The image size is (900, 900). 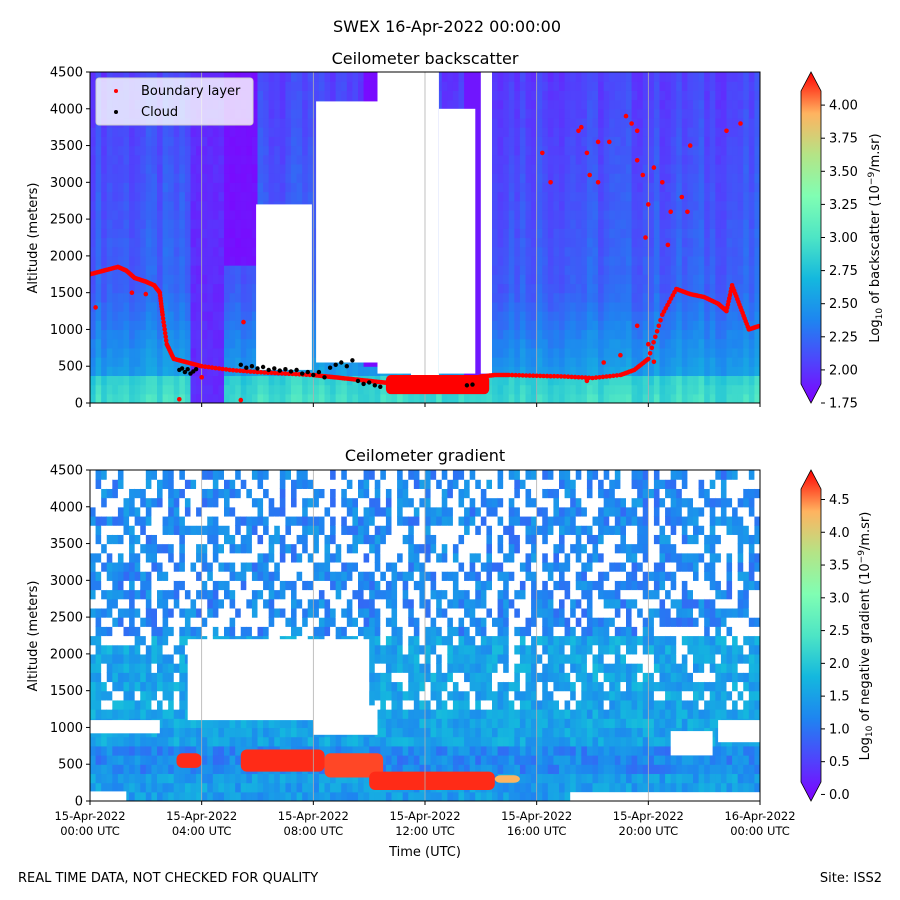 I want to click on colorbar-tick-label: 2.00, so click(x=843, y=370).